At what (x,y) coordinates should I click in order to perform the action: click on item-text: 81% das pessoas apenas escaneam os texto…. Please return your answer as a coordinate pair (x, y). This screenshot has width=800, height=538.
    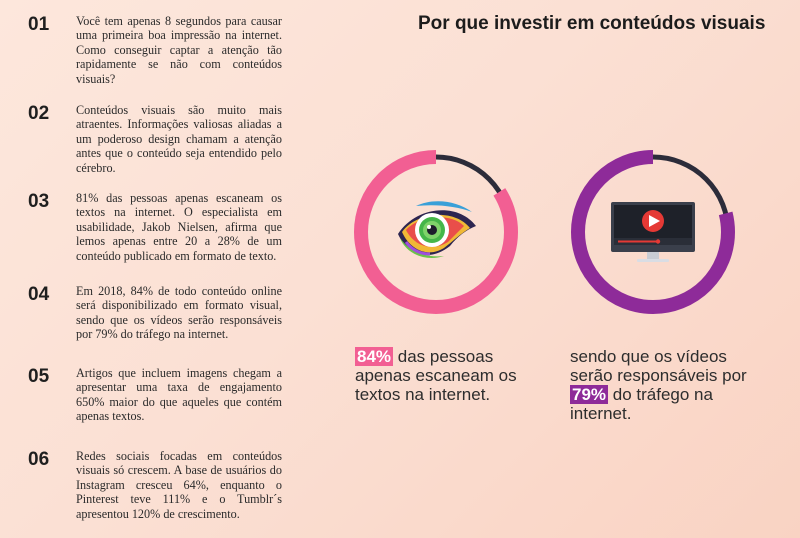
    Looking at the image, I should click on (179, 227).